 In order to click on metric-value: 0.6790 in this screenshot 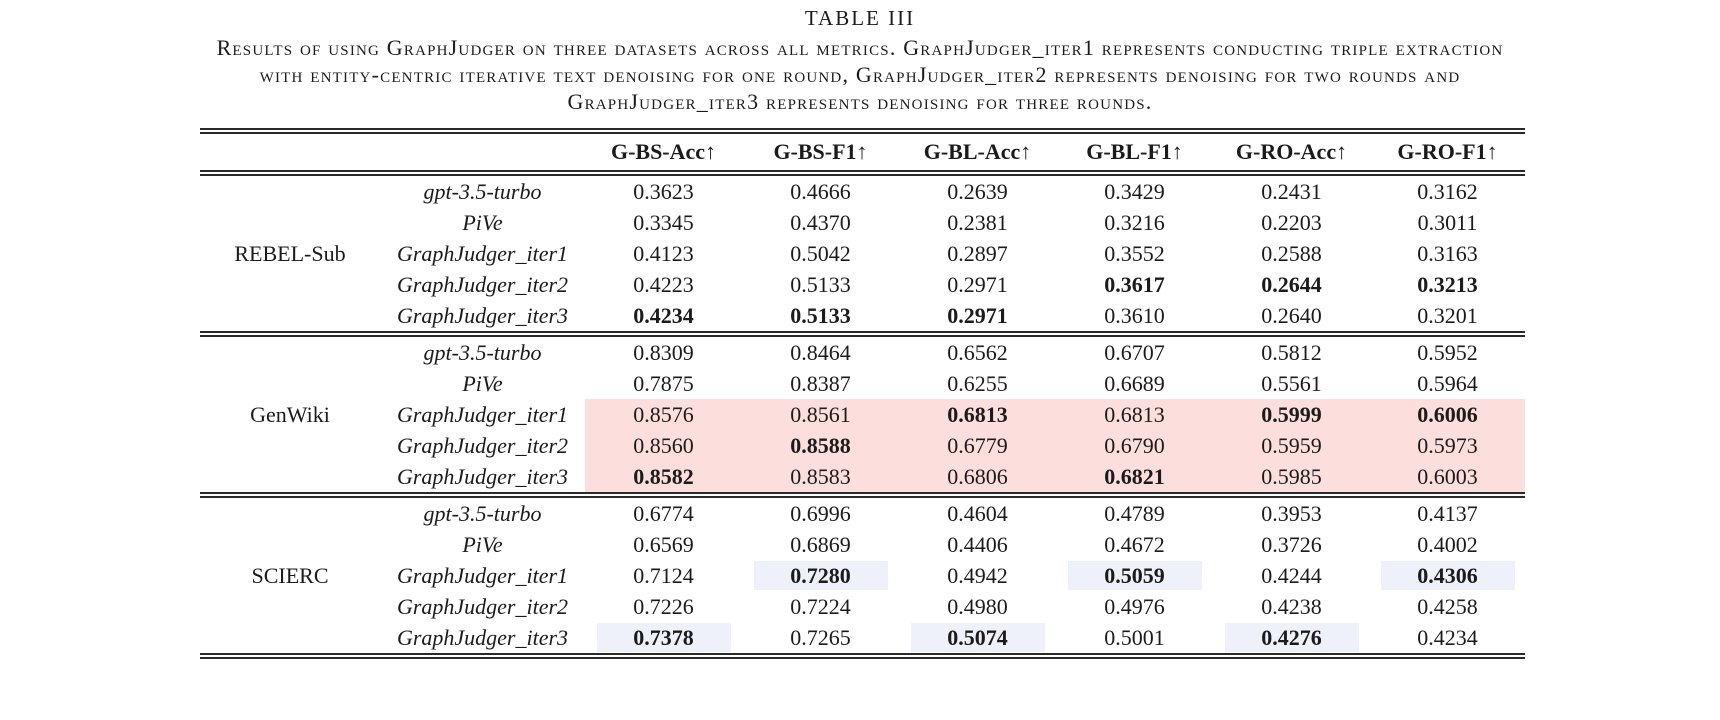, I will do `click(1134, 445)`.